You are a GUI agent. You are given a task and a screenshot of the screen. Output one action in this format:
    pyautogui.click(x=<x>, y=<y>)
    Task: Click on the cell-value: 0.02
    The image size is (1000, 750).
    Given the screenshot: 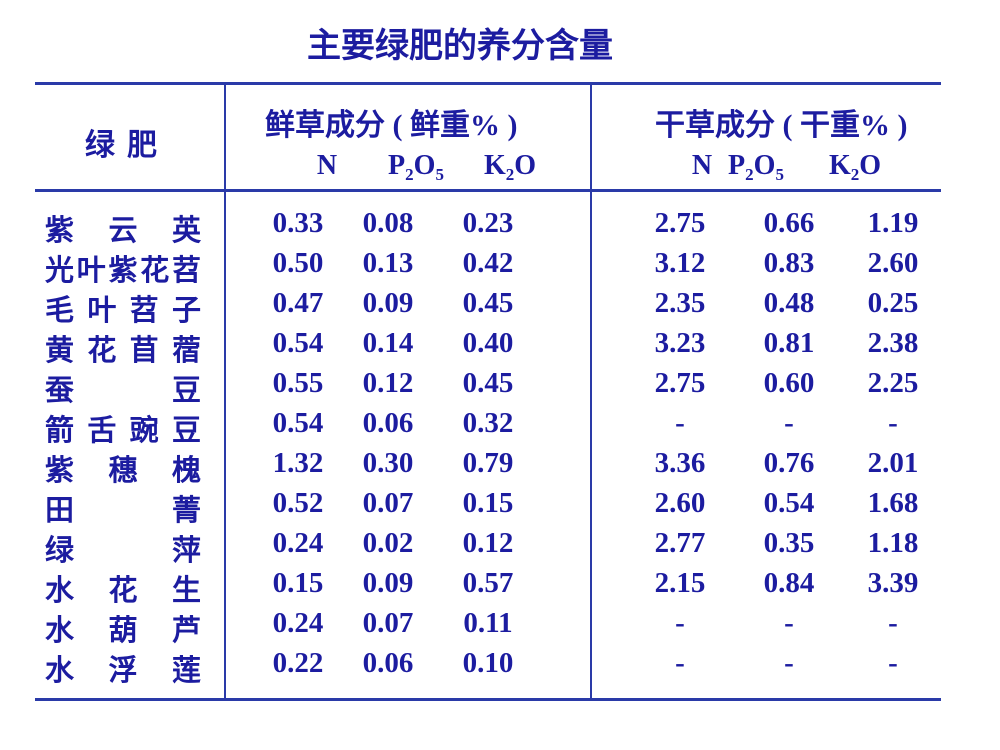 What is the action you would take?
    pyautogui.click(x=388, y=543)
    